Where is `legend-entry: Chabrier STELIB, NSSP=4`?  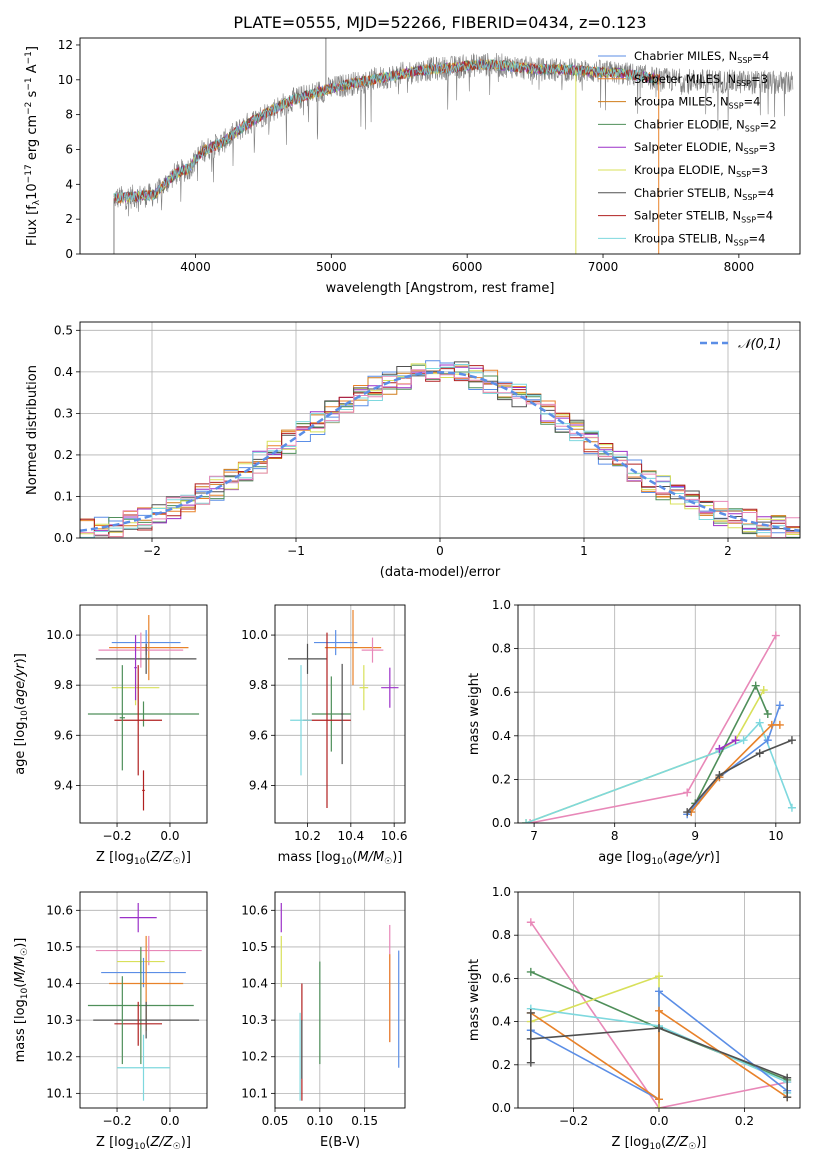
legend-entry: Chabrier STELIB, NSSP=4 is located at coordinates (686, 194).